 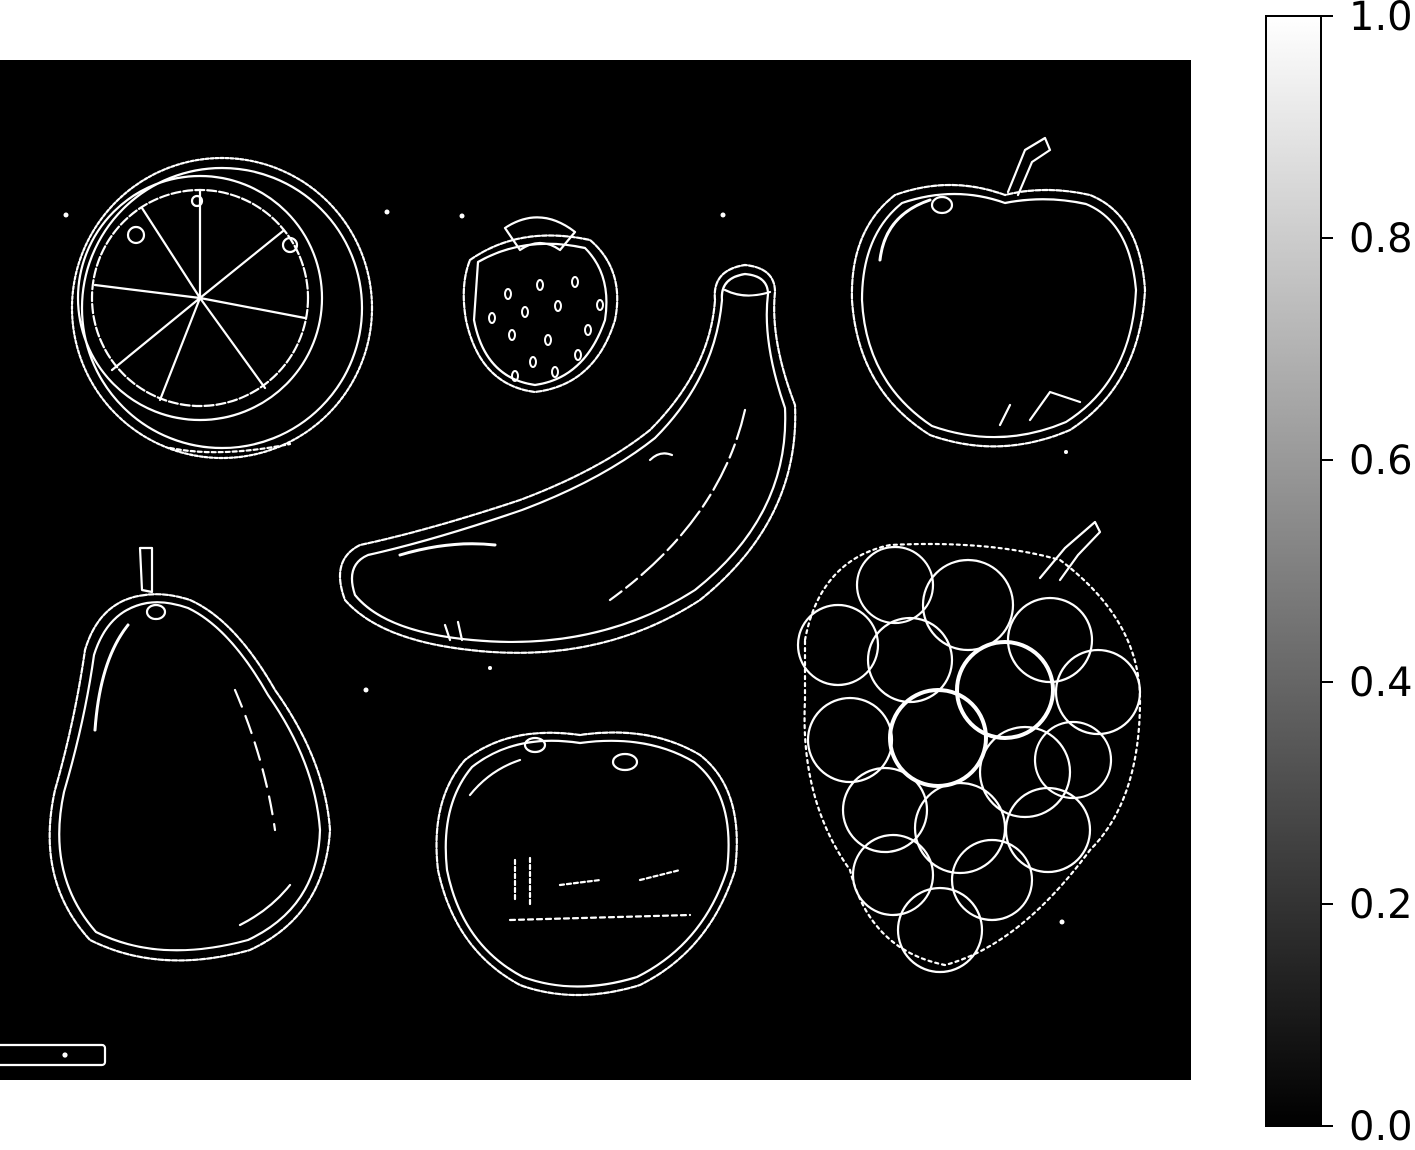 What do you see at coordinates (53, 1055) in the screenshot?
I see `bottom-left-box-edges` at bounding box center [53, 1055].